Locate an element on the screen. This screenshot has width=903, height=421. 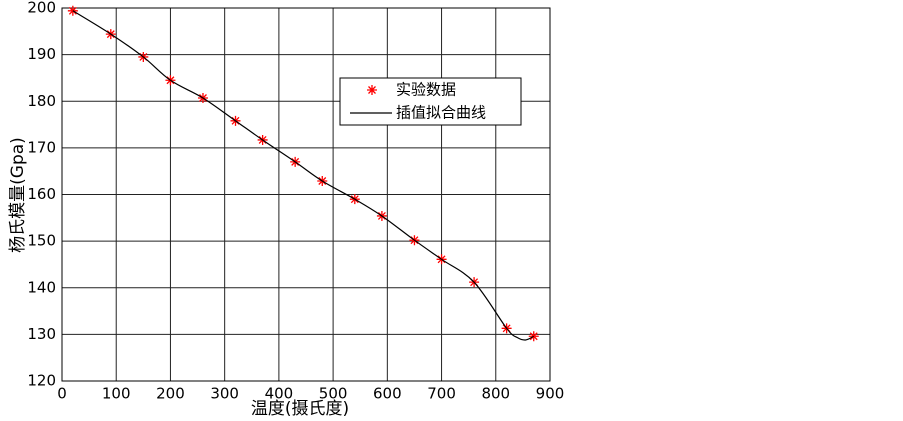
x-tick-label: 400 is located at coordinates (279, 394).